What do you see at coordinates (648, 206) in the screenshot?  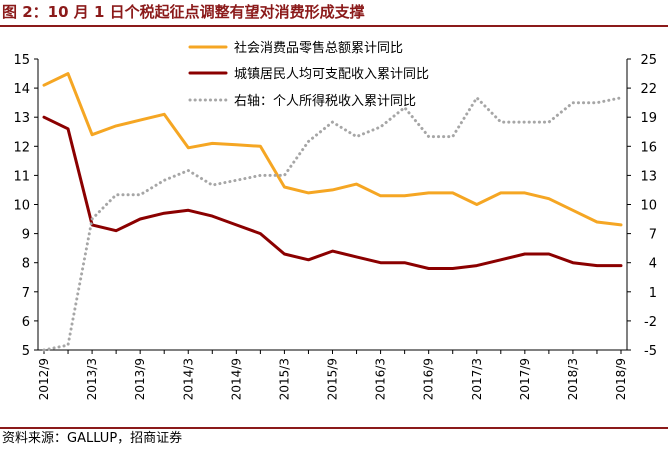 I see `right-tick-label: 10` at bounding box center [648, 206].